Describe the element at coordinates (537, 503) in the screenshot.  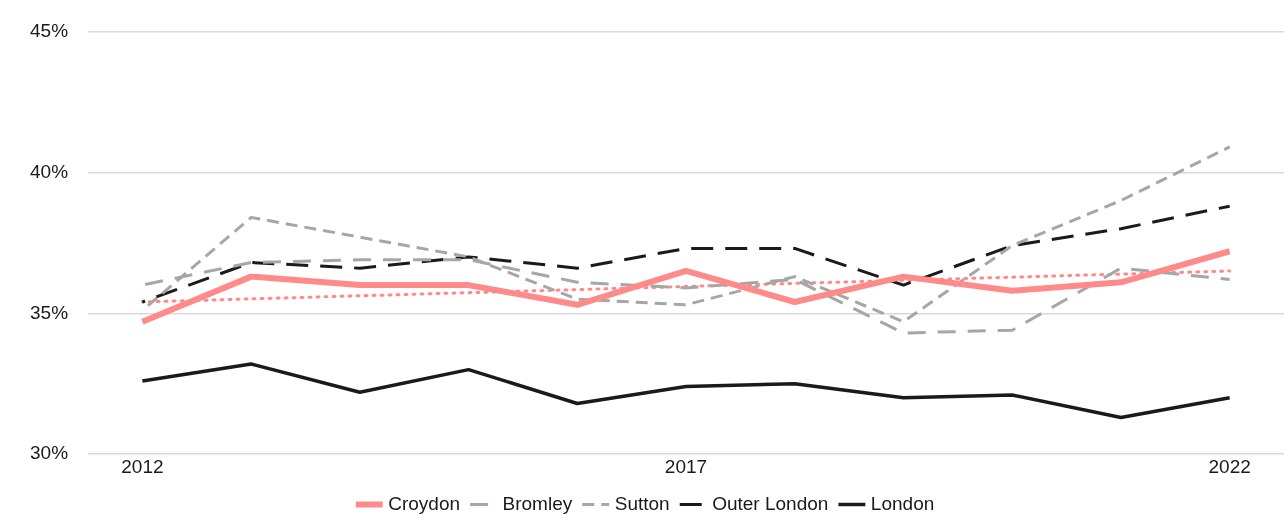
I see `legend-label: Bromley` at that location.